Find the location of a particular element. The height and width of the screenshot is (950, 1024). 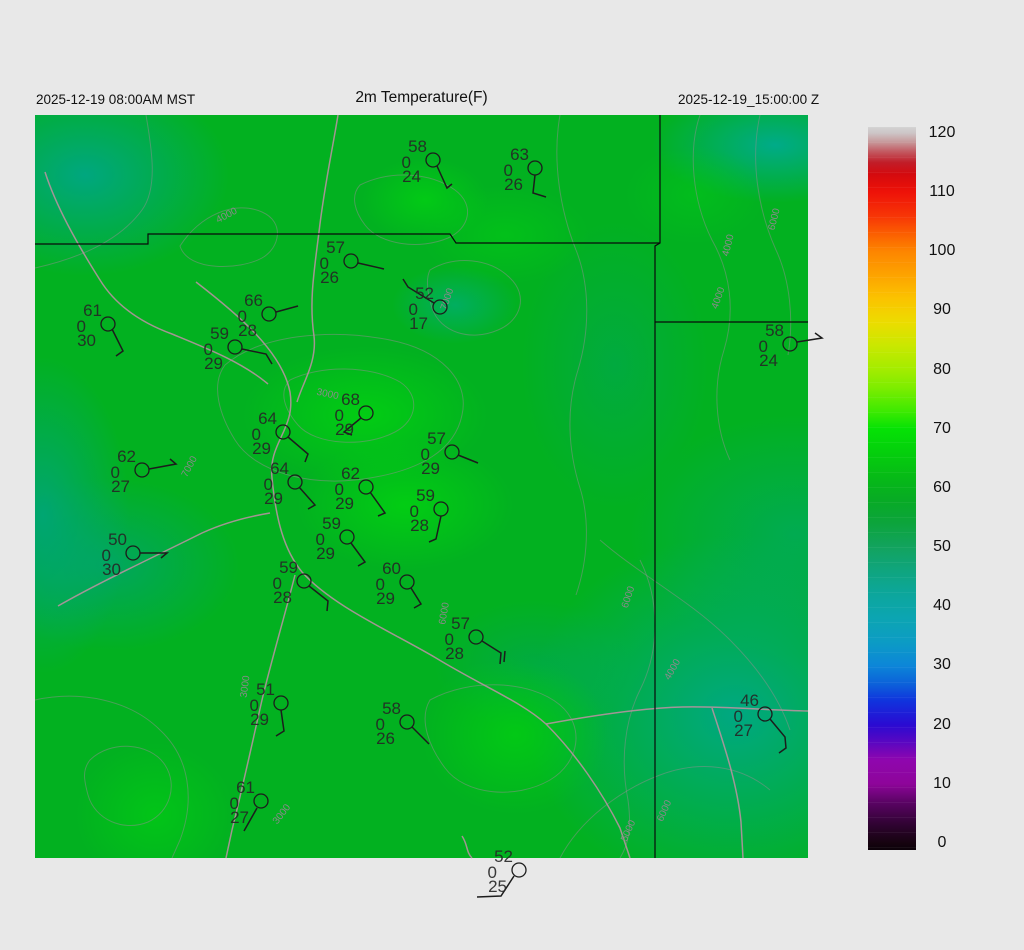

contour-elevation-label: 4000 is located at coordinates (673, 669).